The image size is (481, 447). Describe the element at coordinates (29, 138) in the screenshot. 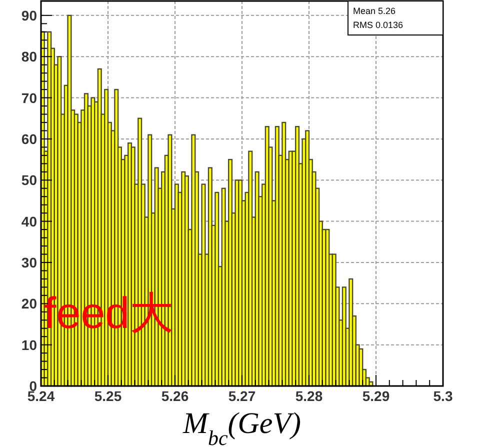

I see `y-tick-label: 60` at that location.